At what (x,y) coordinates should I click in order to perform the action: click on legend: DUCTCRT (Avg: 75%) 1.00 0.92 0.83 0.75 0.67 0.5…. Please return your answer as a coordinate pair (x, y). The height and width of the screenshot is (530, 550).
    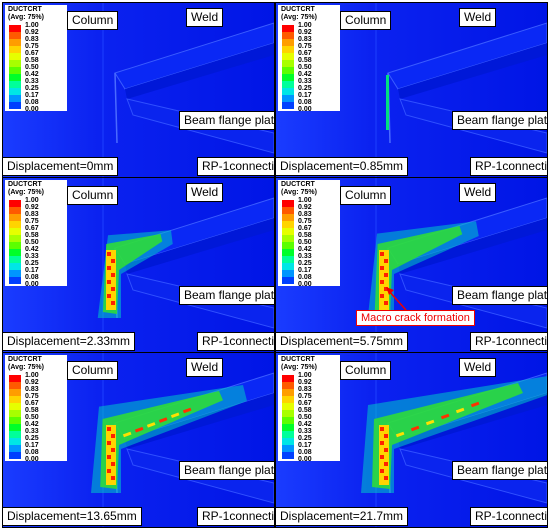
    Looking at the image, I should click on (36, 409).